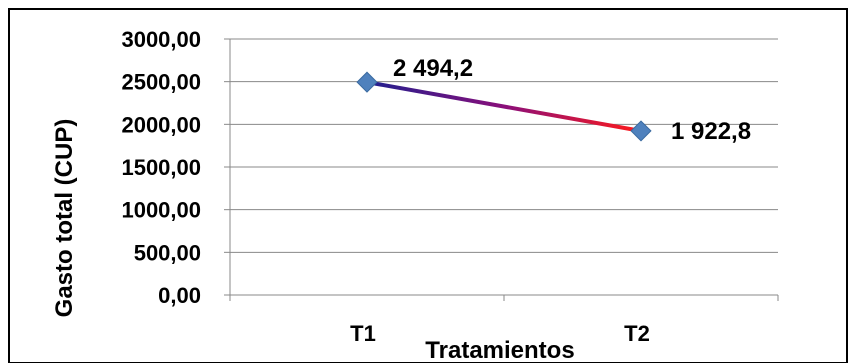 The height and width of the screenshot is (363, 856). I want to click on y-tick-label: 1500,00, so click(161, 167).